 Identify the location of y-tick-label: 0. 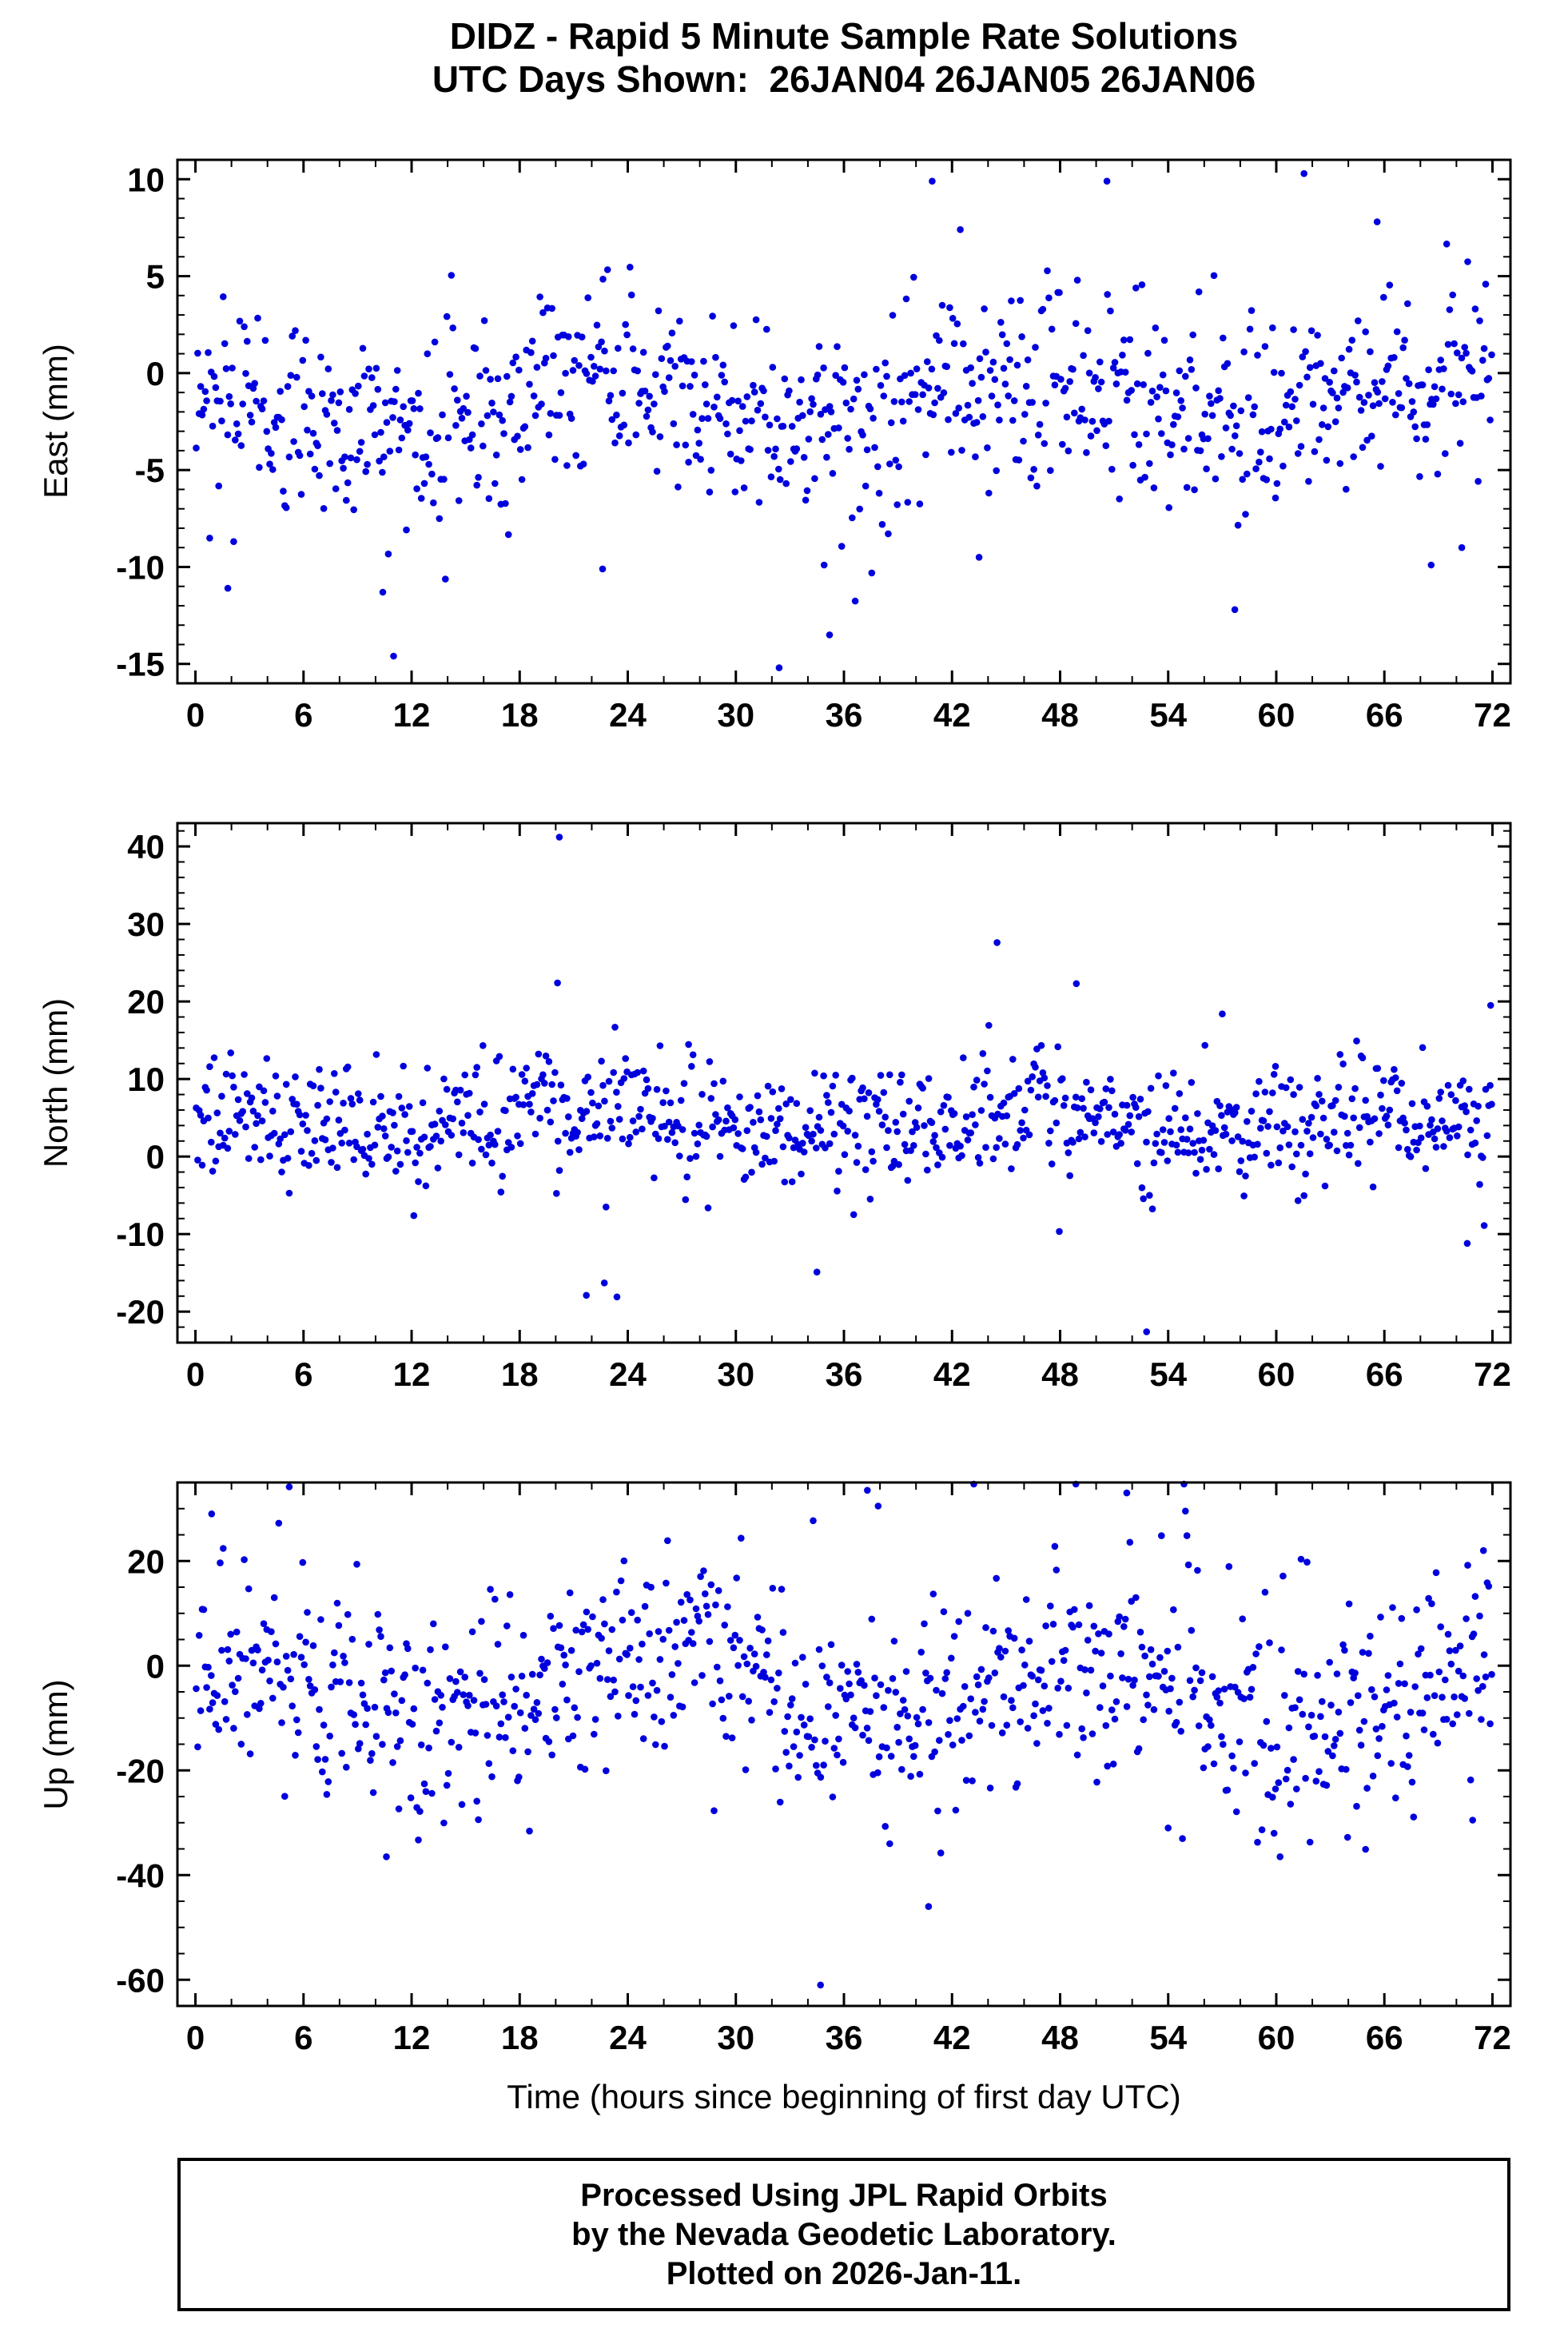
(155, 374).